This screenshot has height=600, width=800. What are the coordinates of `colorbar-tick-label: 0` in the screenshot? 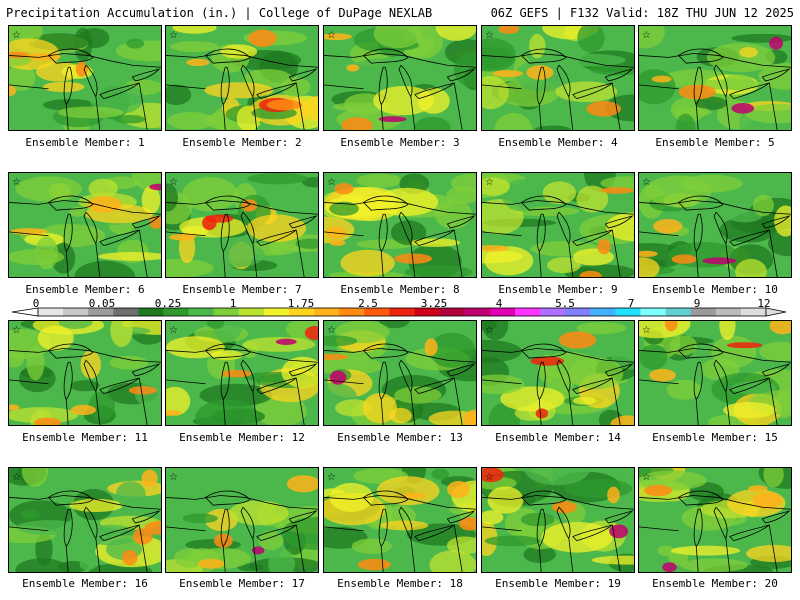 It's located at (36, 303).